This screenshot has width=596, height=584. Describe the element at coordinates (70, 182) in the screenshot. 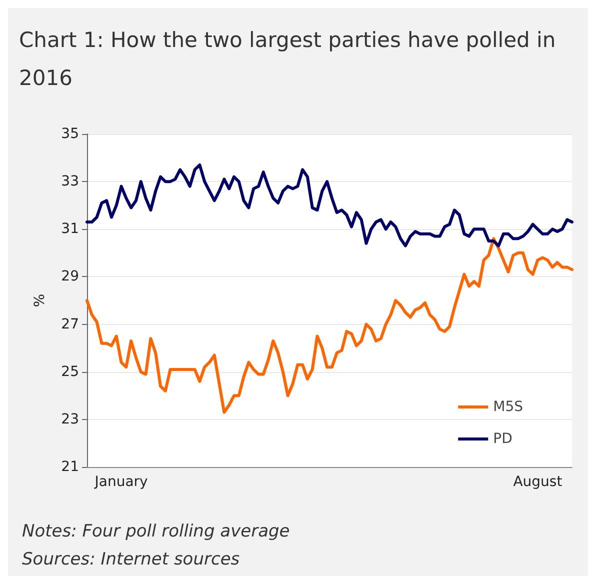

I see `y-tick-label: 33` at that location.